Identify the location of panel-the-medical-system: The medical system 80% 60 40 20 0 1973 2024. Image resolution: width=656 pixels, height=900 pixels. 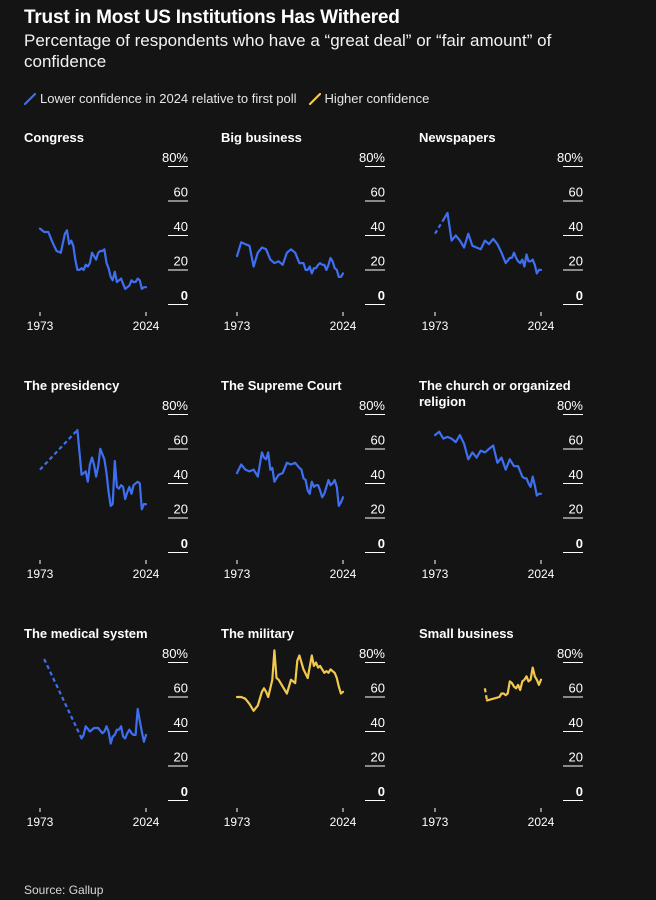
(106, 727).